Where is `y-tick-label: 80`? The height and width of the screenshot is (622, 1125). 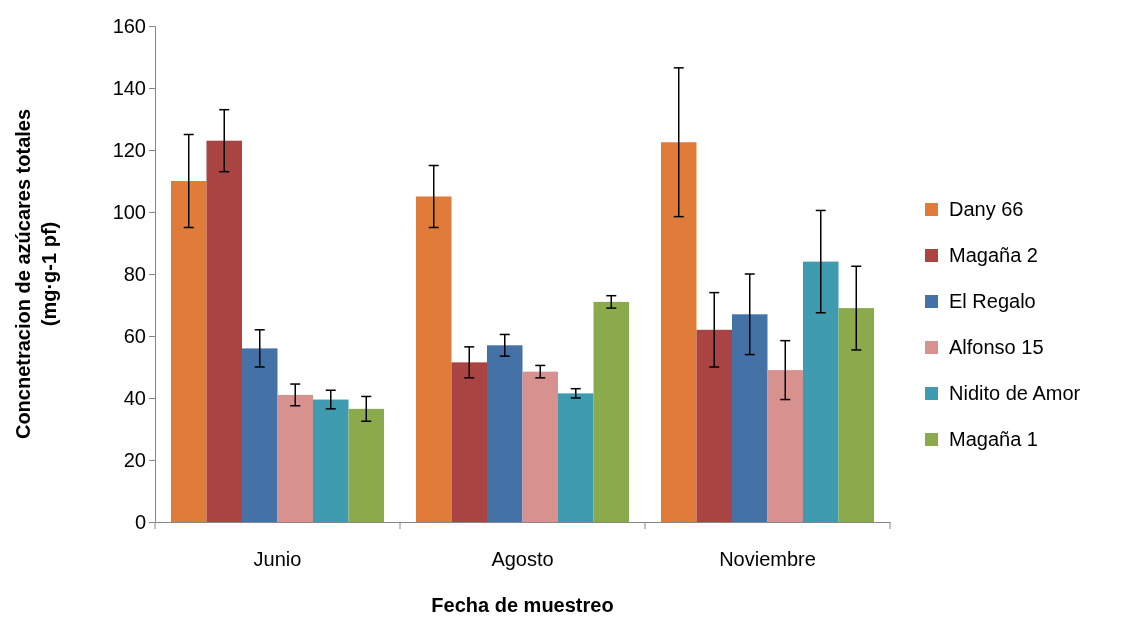 y-tick-label: 80 is located at coordinates (134, 273).